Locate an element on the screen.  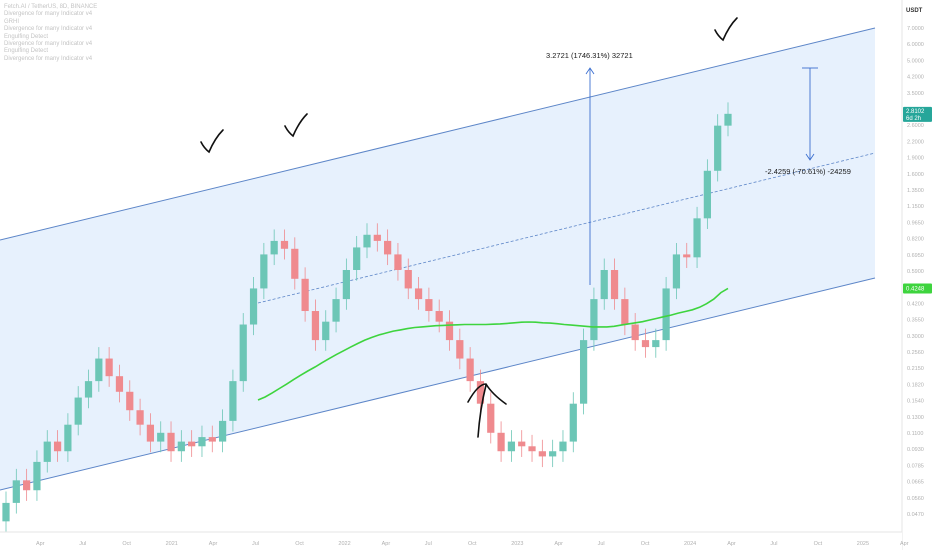
price-tick: 0.2150 is located at coordinates (915, 369).